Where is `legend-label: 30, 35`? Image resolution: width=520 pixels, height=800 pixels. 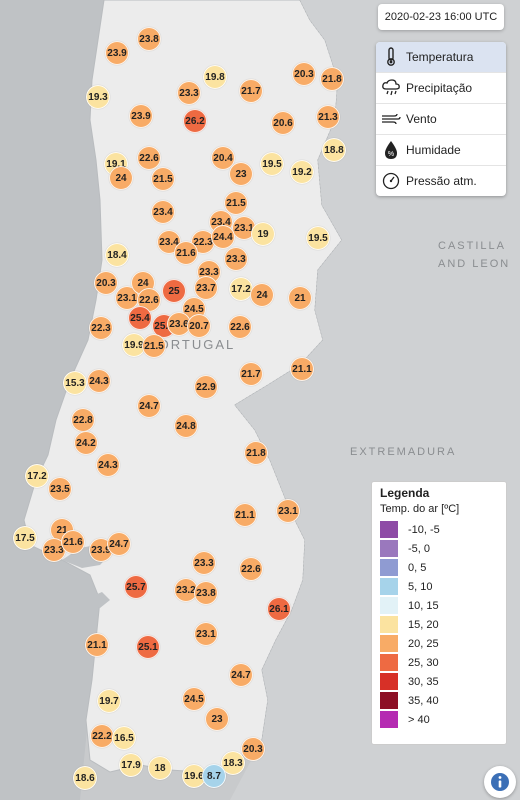
legend-label: 30, 35 is located at coordinates (423, 681).